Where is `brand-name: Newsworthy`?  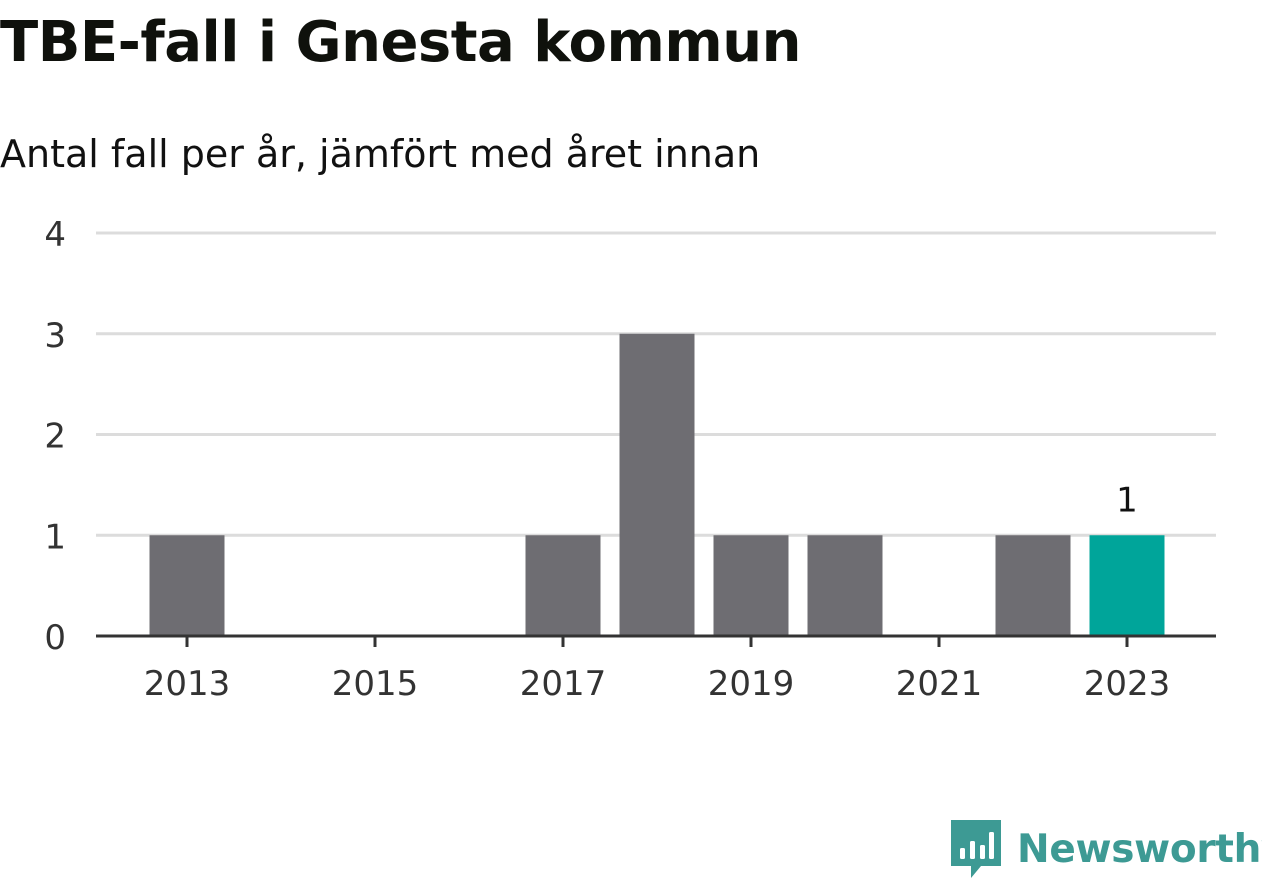
brand-name: Newsworthy is located at coordinates (1139, 849).